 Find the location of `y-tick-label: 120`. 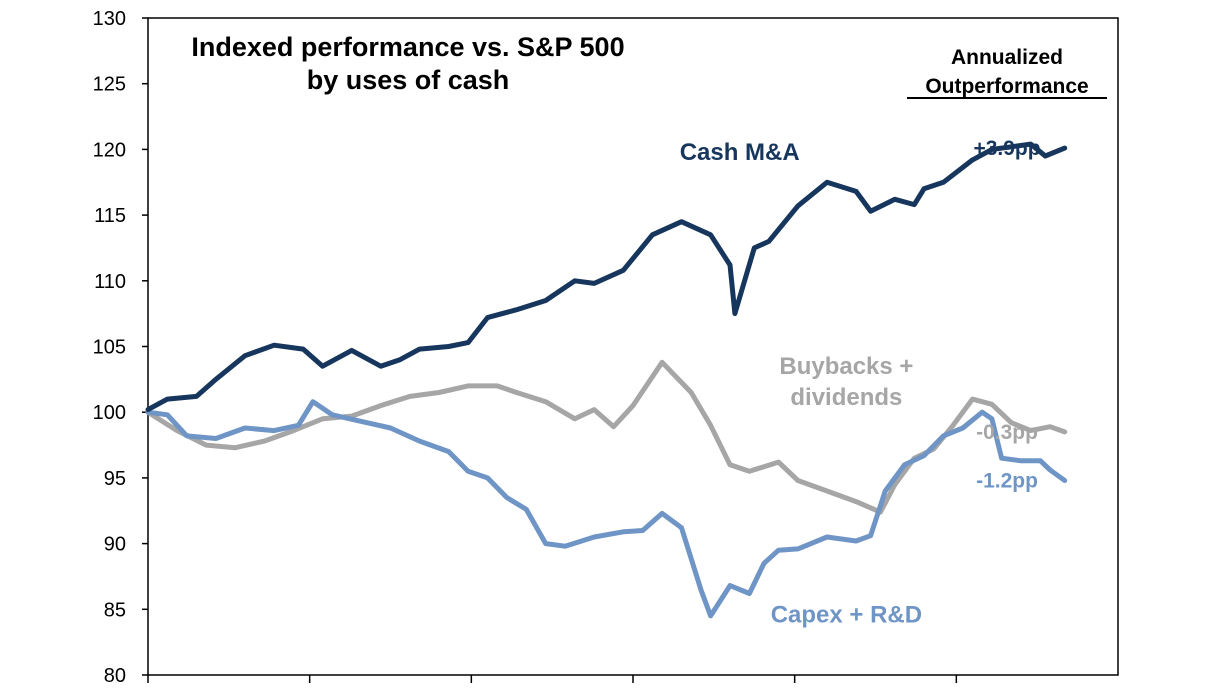

y-tick-label: 120 is located at coordinates (109, 150).